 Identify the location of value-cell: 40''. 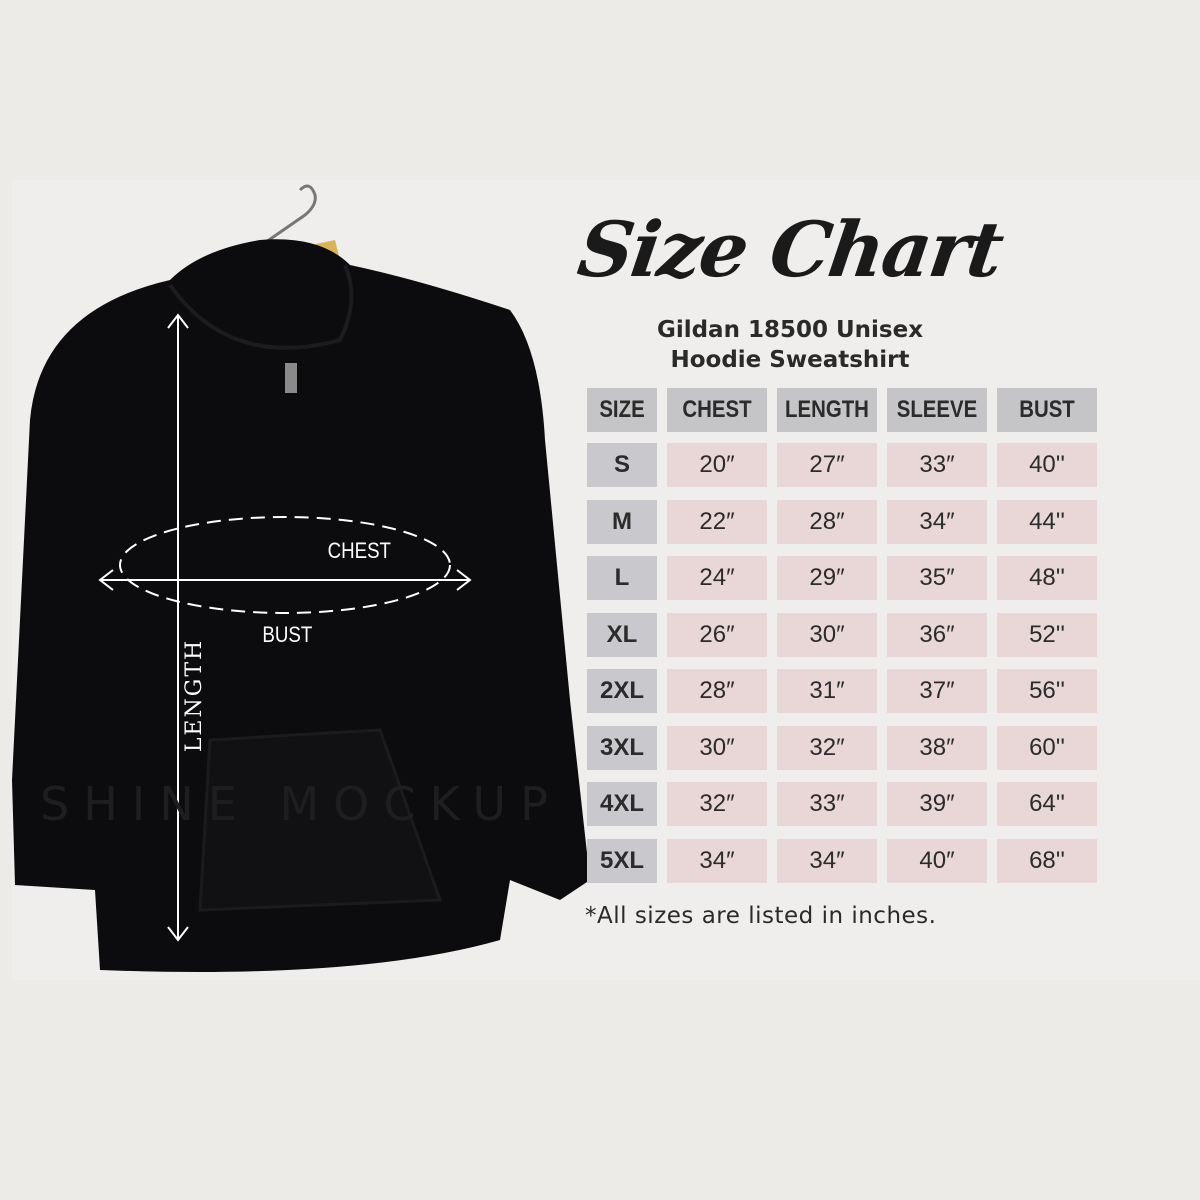
(1047, 465).